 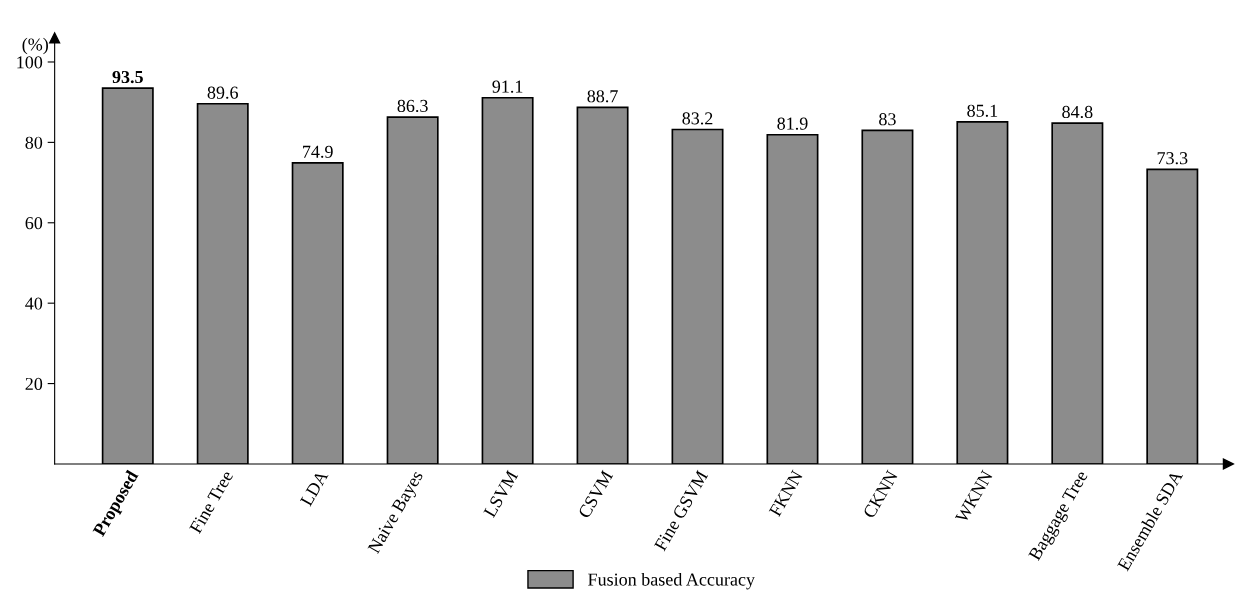 What do you see at coordinates (412, 106) in the screenshot?
I see `data-label: 86.3` at bounding box center [412, 106].